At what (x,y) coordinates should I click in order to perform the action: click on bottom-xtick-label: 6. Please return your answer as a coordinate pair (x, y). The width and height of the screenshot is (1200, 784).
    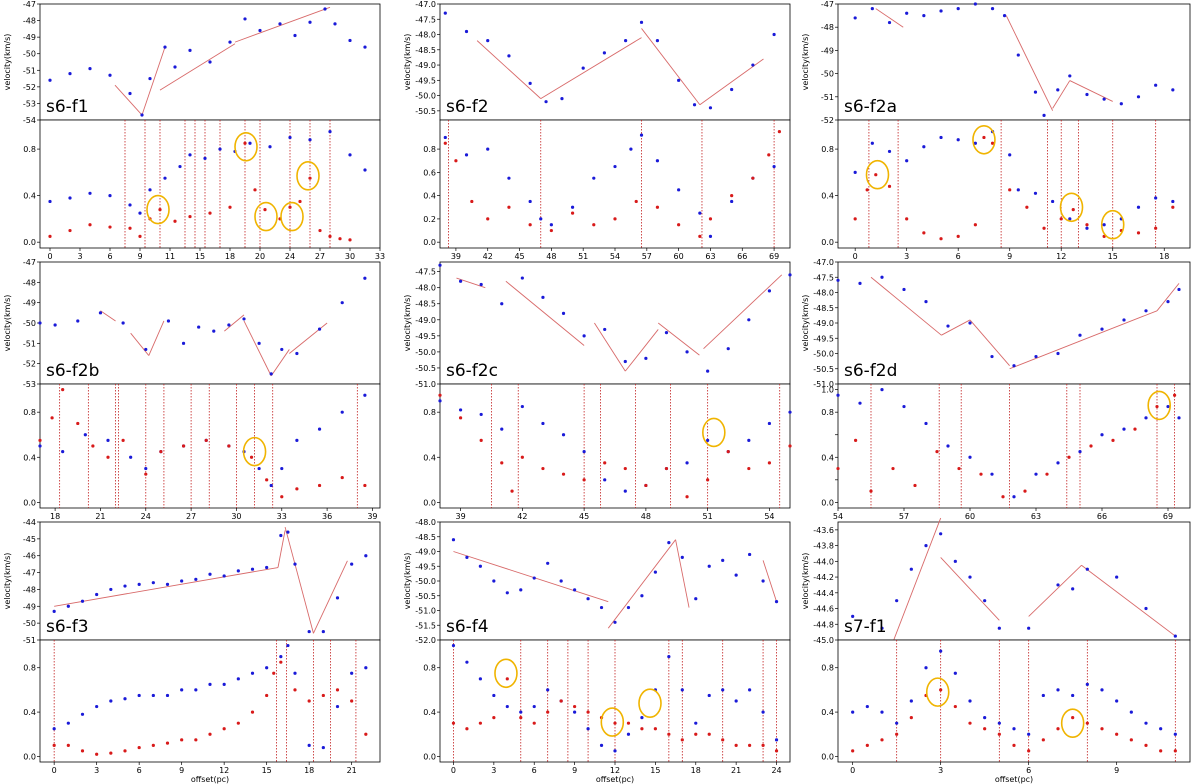
    Looking at the image, I should click on (109, 256).